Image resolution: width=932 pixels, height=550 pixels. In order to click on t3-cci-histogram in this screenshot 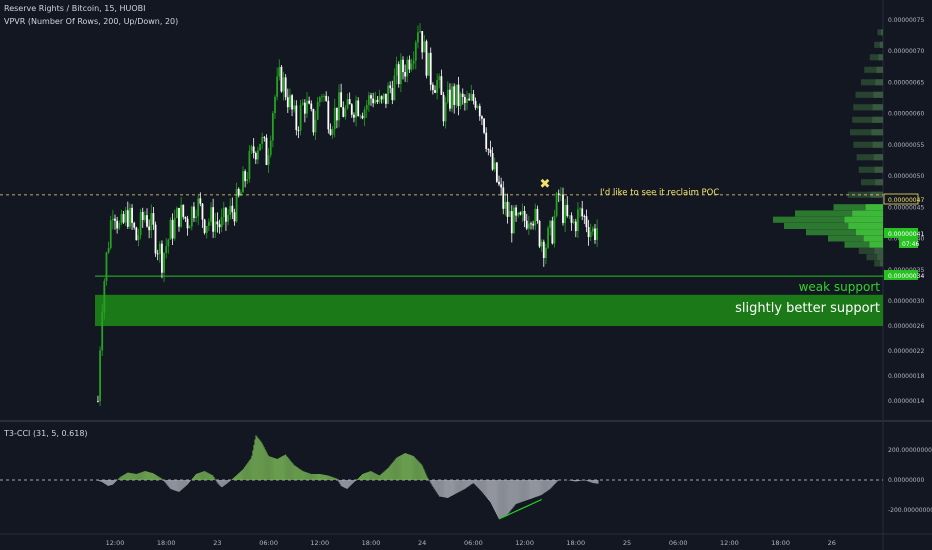, I will do `click(441, 477)`.